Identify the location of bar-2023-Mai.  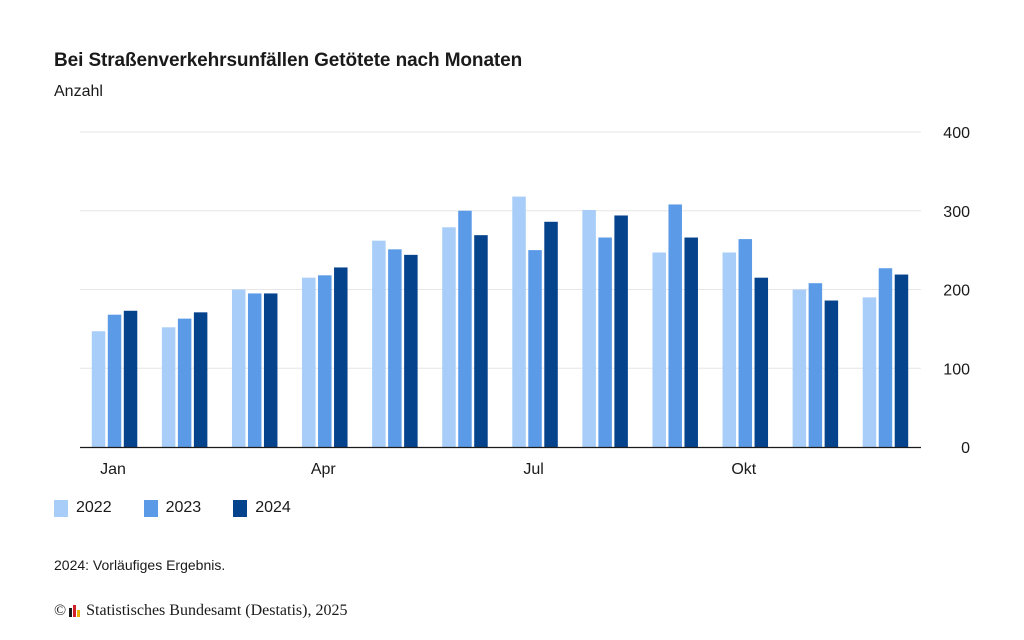
(395, 348).